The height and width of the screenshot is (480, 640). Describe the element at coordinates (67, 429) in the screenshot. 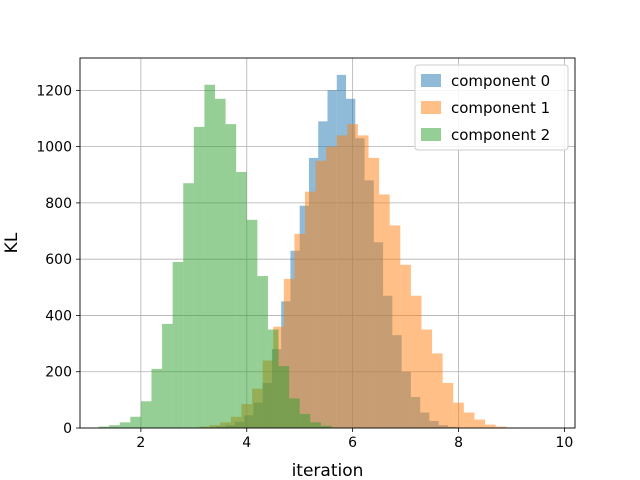

I see `y-tick-label: 0` at that location.